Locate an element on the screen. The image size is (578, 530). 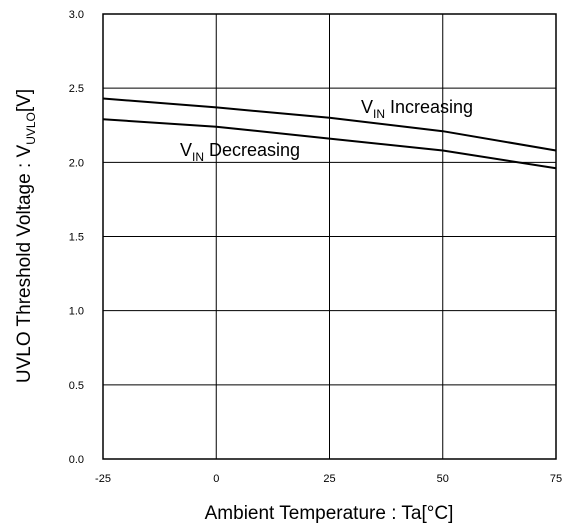
x-tick-label: 50 is located at coordinates (443, 479).